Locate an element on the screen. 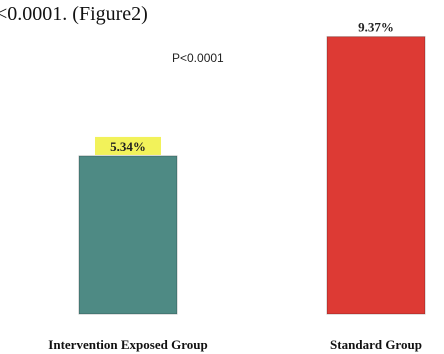 The image size is (444, 354). category-label-intervention-exposed-group: Intervention Exposed Group is located at coordinates (127, 344).